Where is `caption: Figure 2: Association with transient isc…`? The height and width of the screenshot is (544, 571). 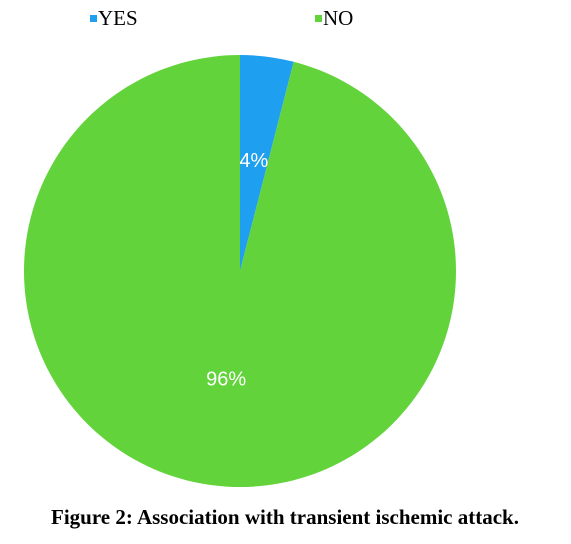
caption: Figure 2: Association with transient isc… is located at coordinates (285, 517).